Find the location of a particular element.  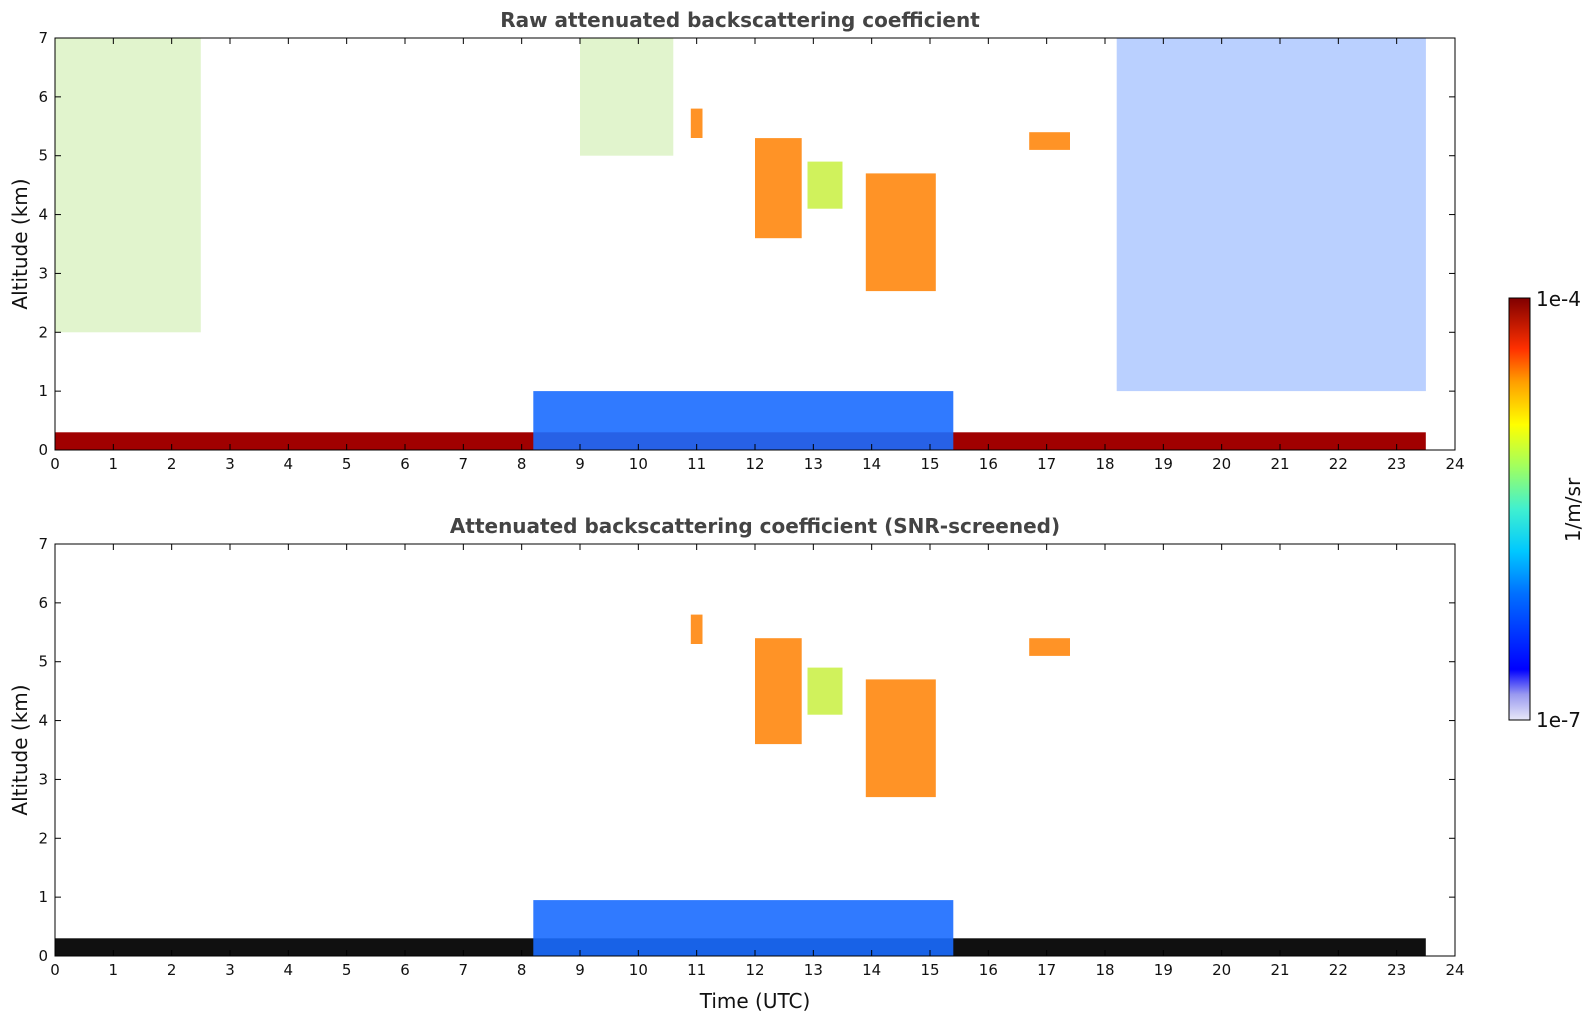

colorbar-gradient is located at coordinates (1519, 509).